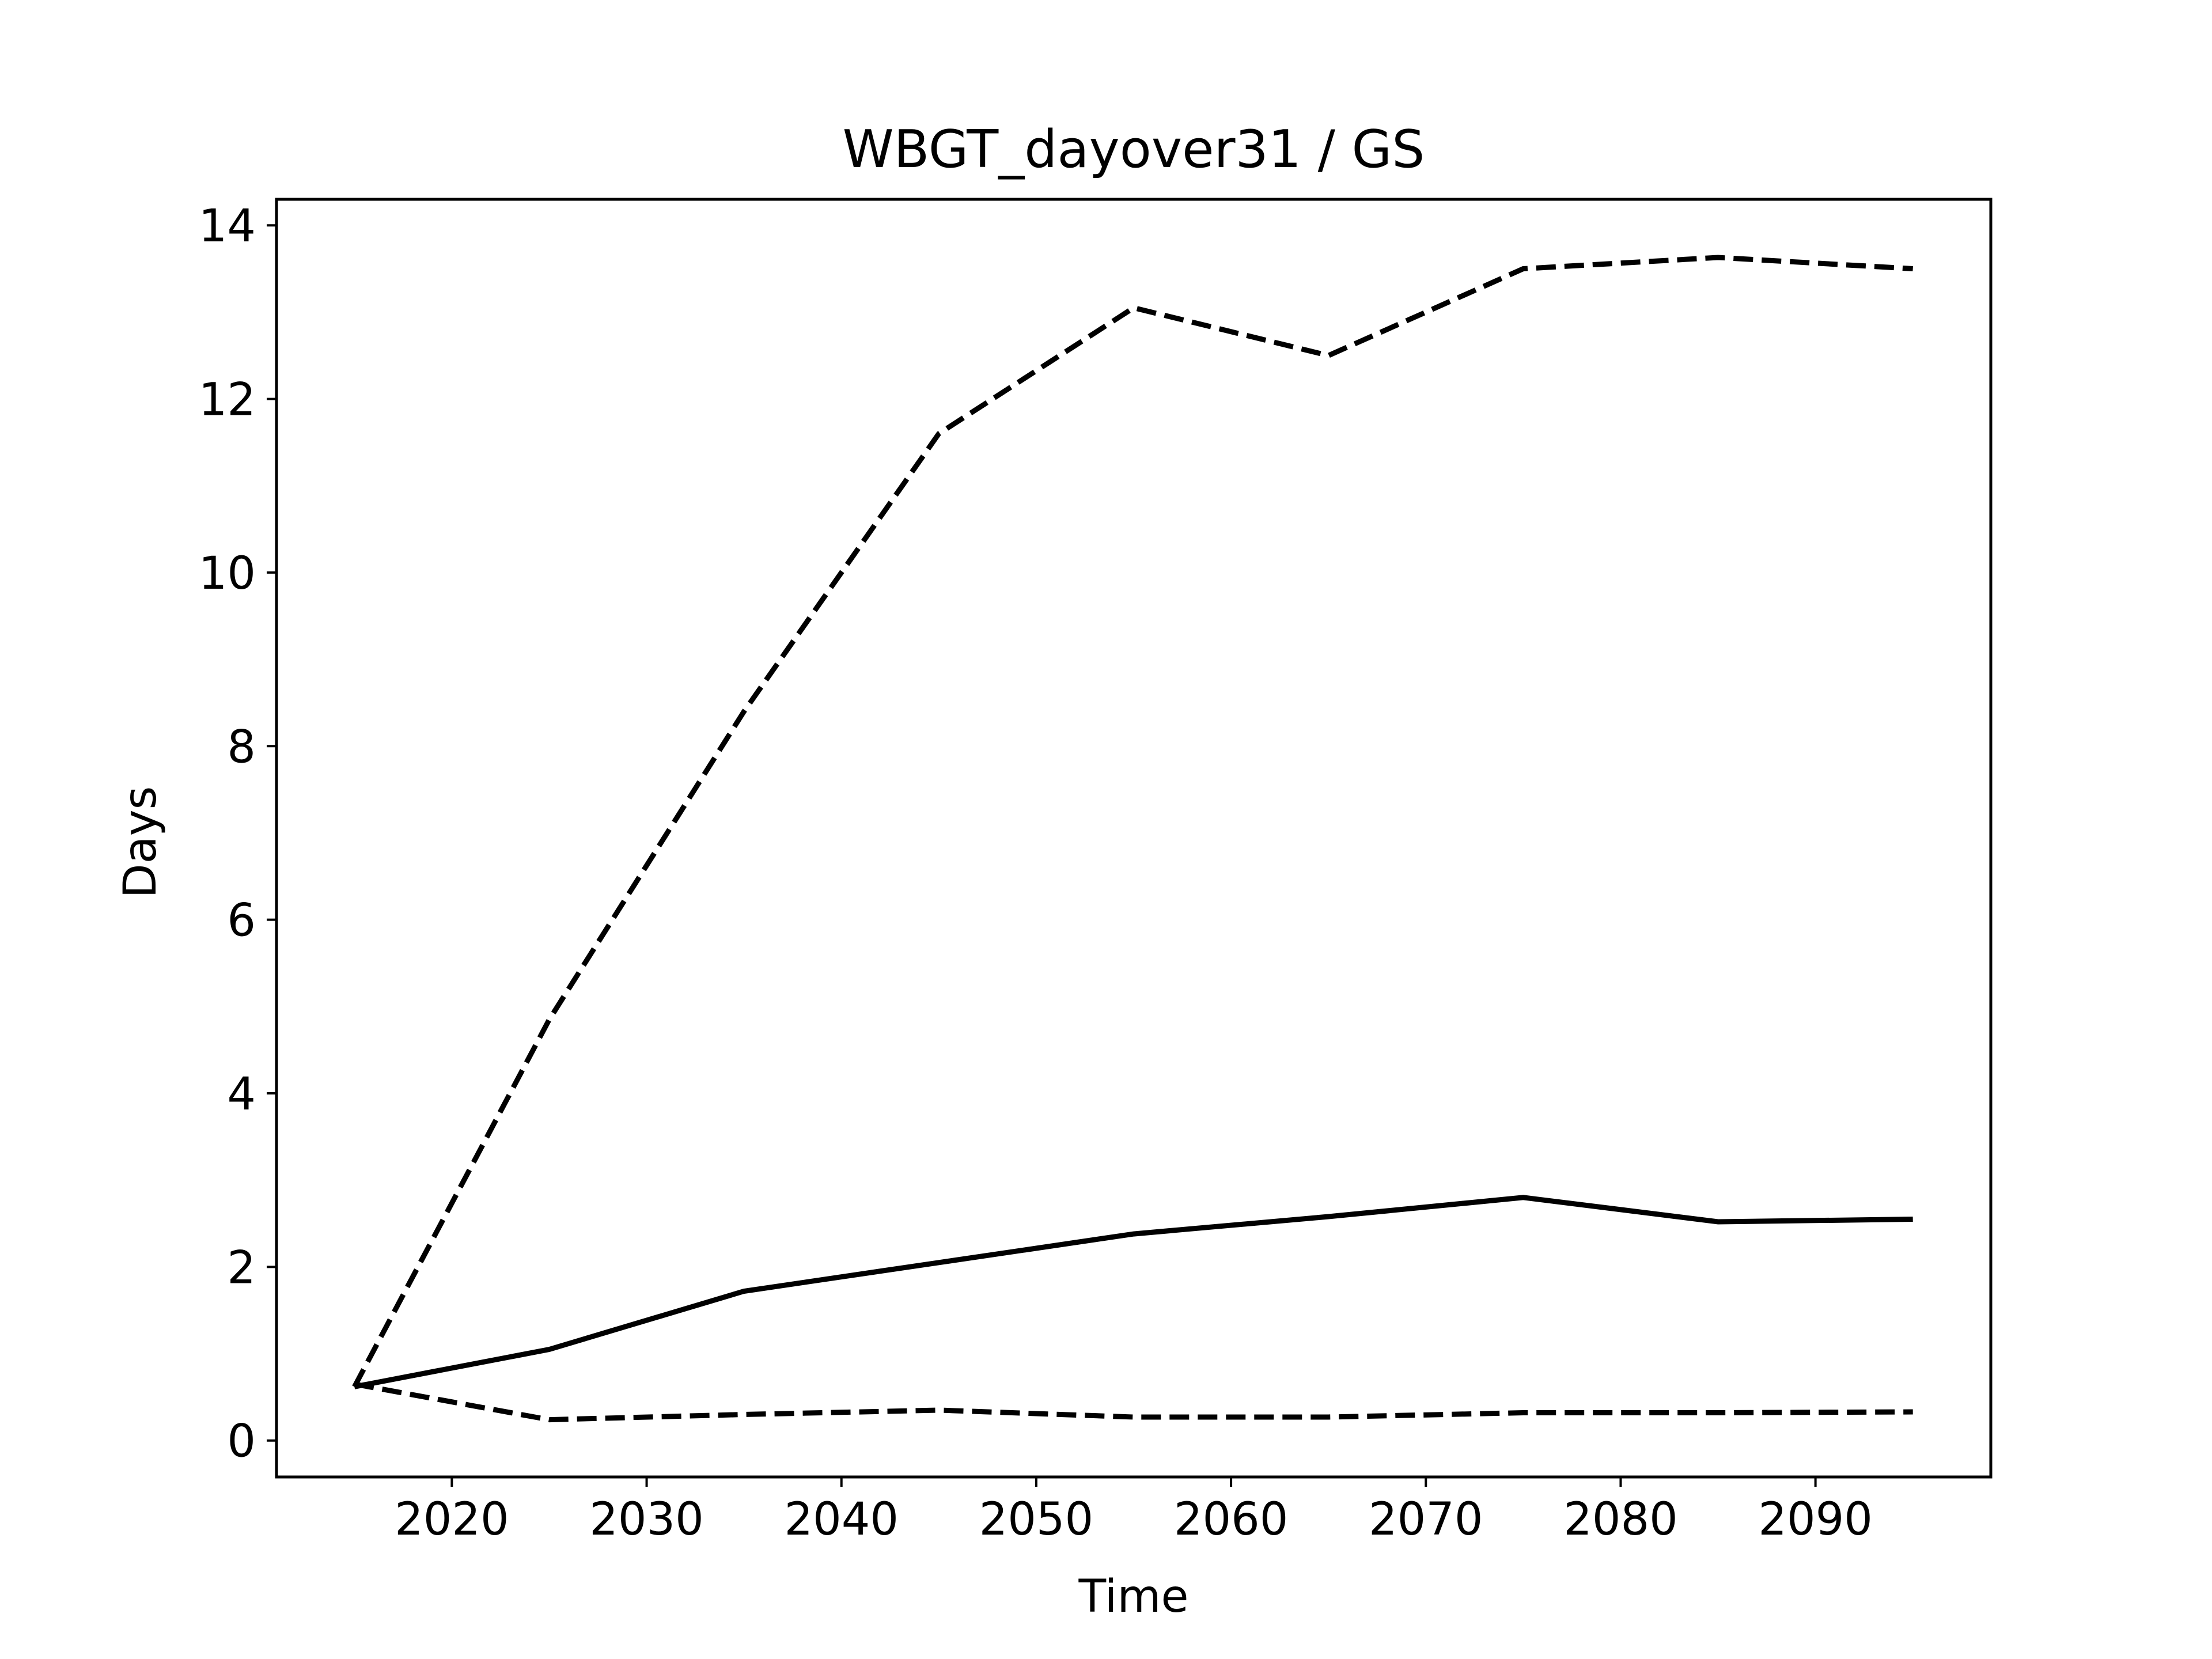 This screenshot has height=1659, width=2212. I want to click on y-axis: 0 2 4 6 8 10 12 14, so click(237, 834).